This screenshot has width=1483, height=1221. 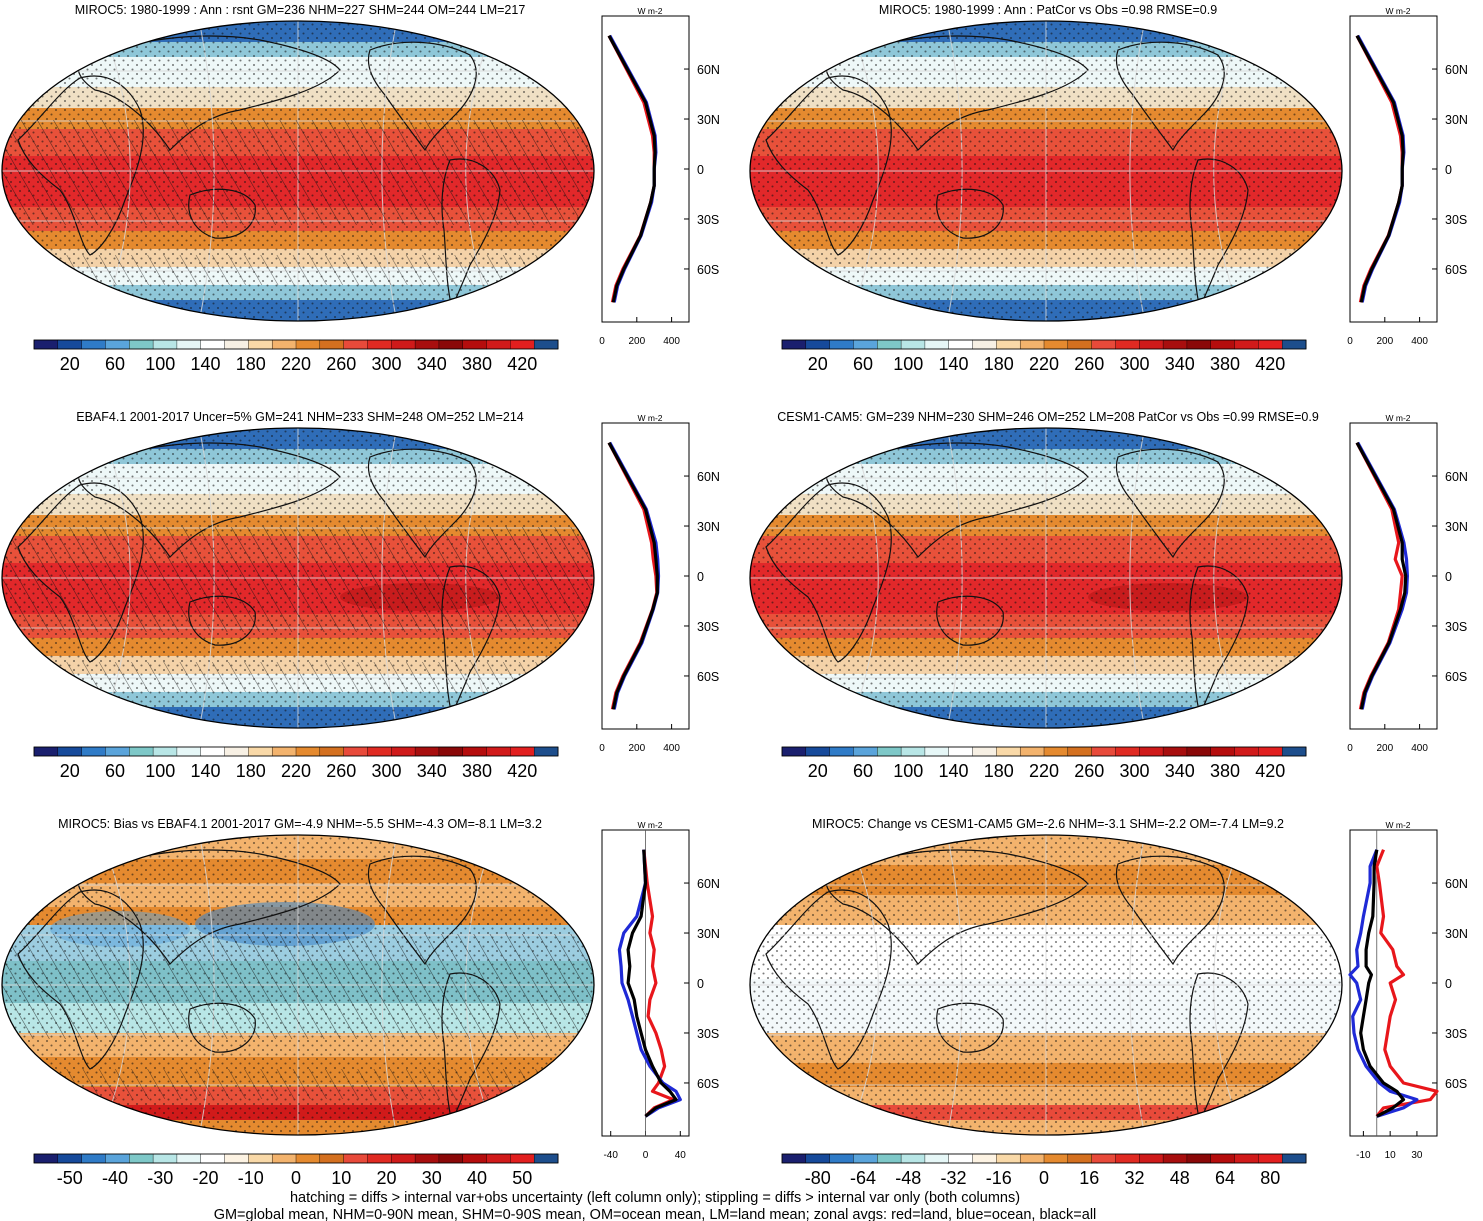 What do you see at coordinates (671, 748) in the screenshot?
I see `zonal-x-tick-label: 400` at bounding box center [671, 748].